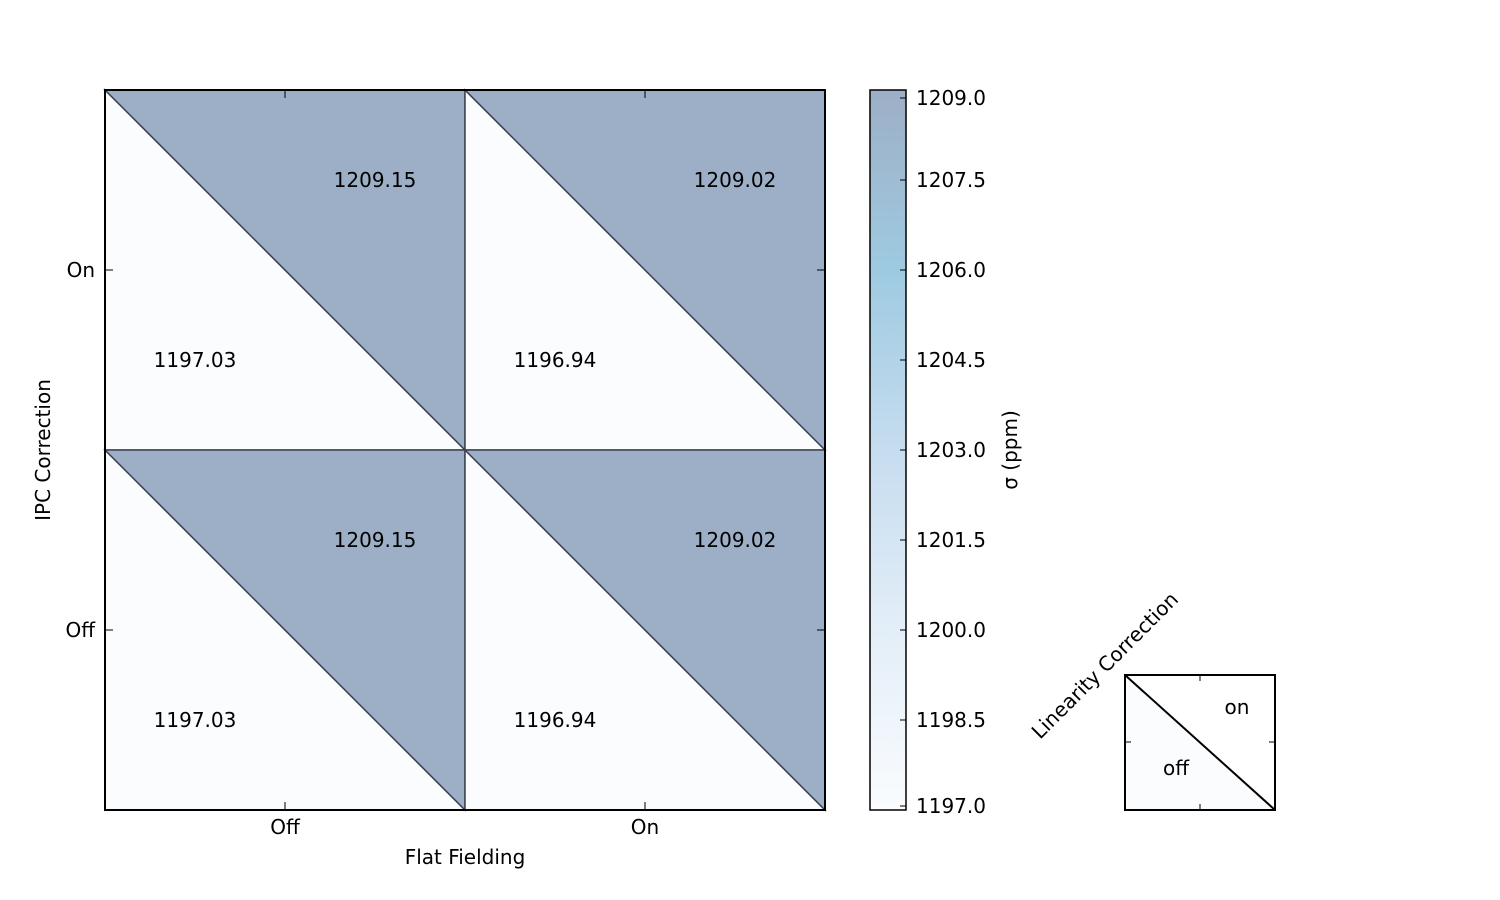 The height and width of the screenshot is (900, 1500). What do you see at coordinates (951, 806) in the screenshot?
I see `colorbar-tick-label: 1197.0` at bounding box center [951, 806].